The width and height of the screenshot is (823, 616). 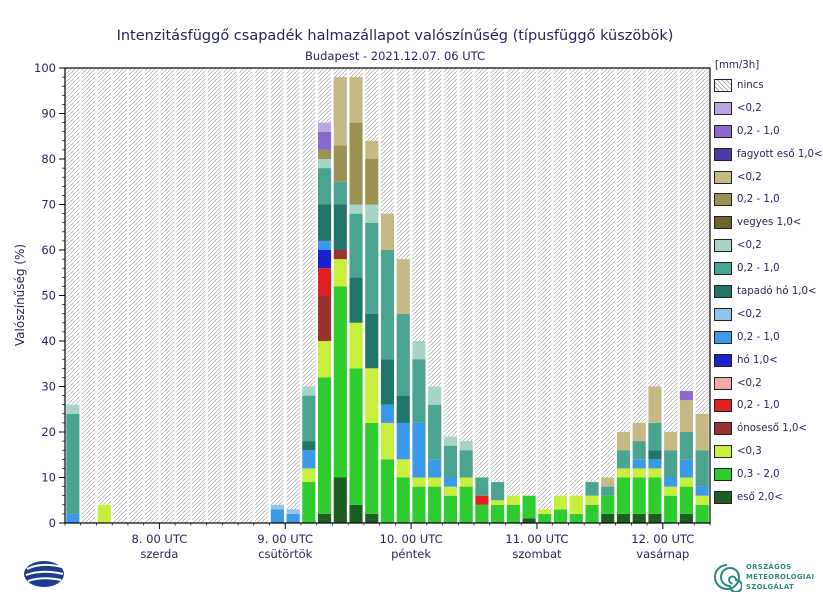 I want to click on y-tick-label: 100, so click(x=45, y=68).